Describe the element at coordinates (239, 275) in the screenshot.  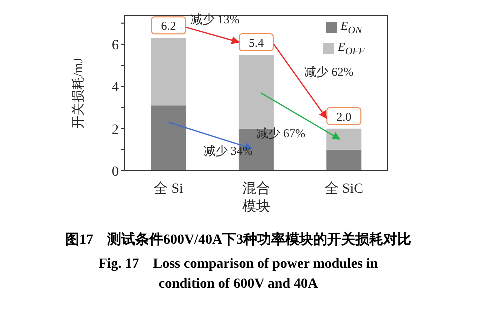
I see `text: Fig. 17 Loss comparison of power modules in condition of 600V and 40A` at that location.